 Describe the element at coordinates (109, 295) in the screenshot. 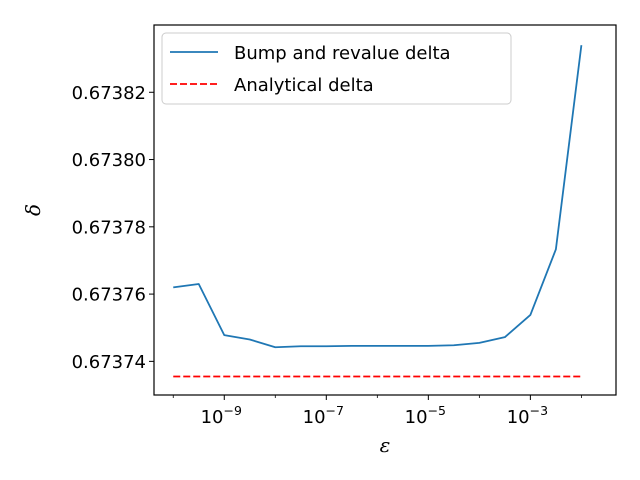

I see `y-tick-label: 0.67376` at that location.